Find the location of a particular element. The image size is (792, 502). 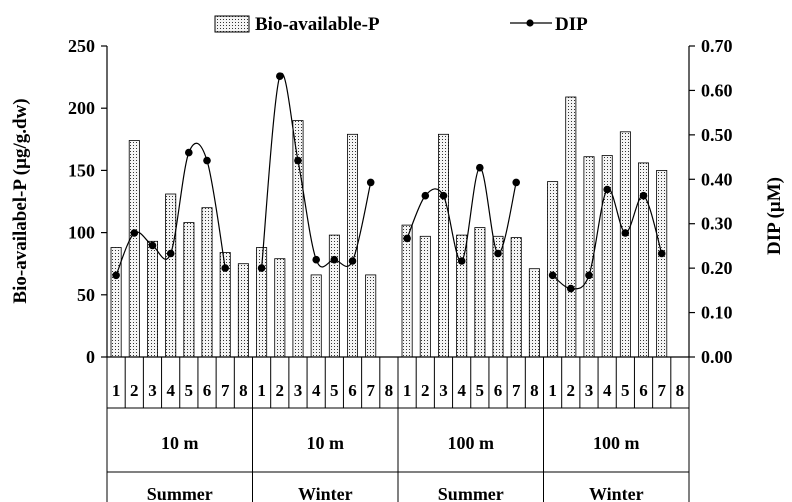

y-left-tick-label: 250 is located at coordinates (81, 46).